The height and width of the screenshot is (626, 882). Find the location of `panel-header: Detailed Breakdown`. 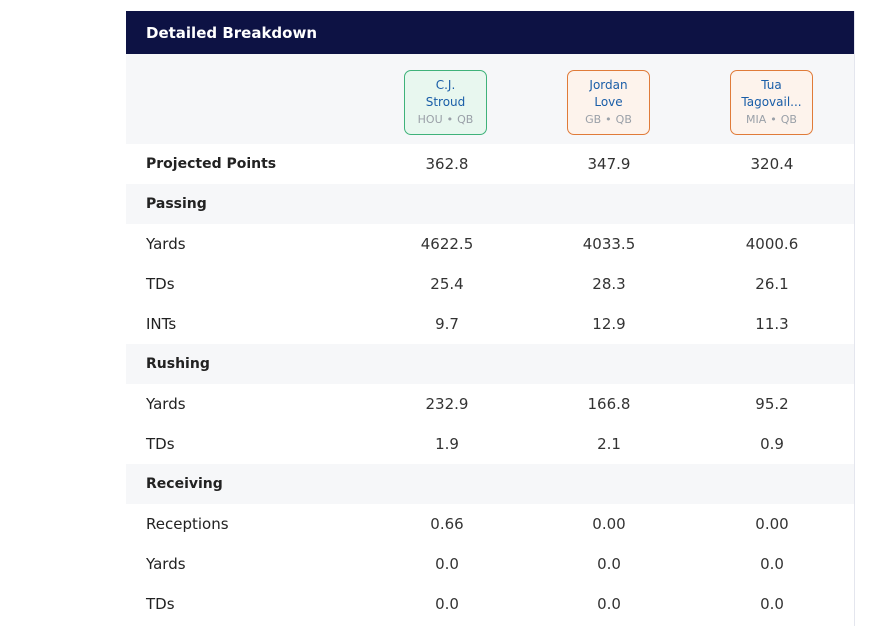

panel-header: Detailed Breakdown is located at coordinates (490, 32).